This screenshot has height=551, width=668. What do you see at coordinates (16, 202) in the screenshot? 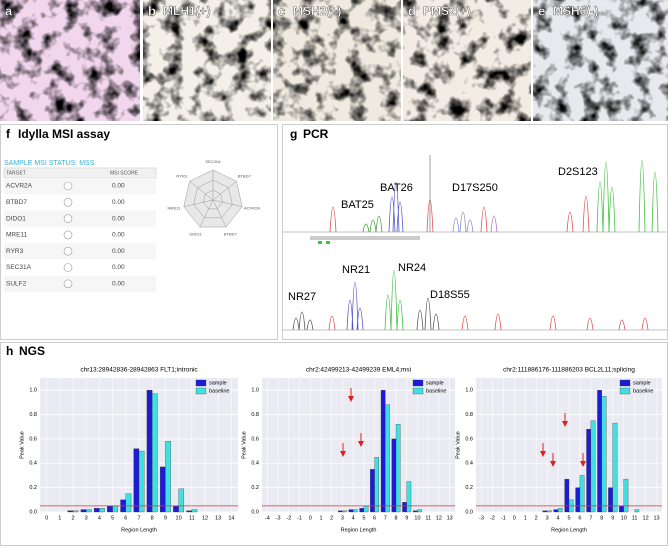
I see `table-cell: BTBD7` at bounding box center [16, 202].